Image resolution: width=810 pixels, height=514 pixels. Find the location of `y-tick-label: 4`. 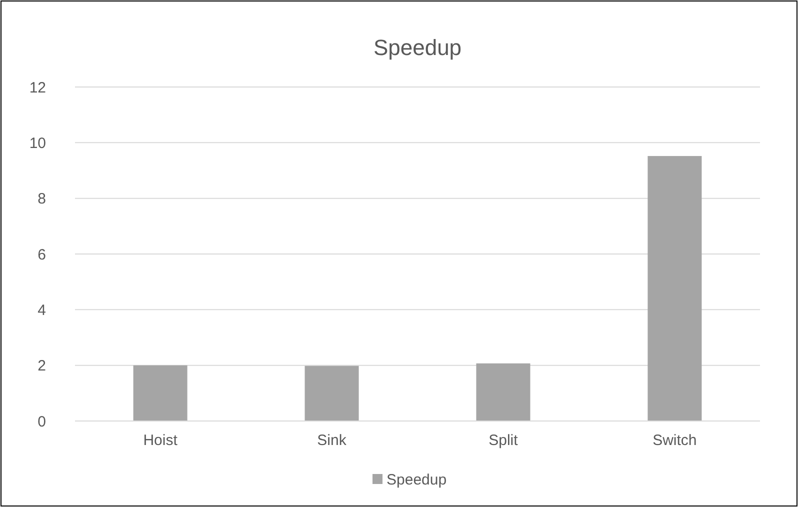

y-tick-label: 4 is located at coordinates (42, 310).